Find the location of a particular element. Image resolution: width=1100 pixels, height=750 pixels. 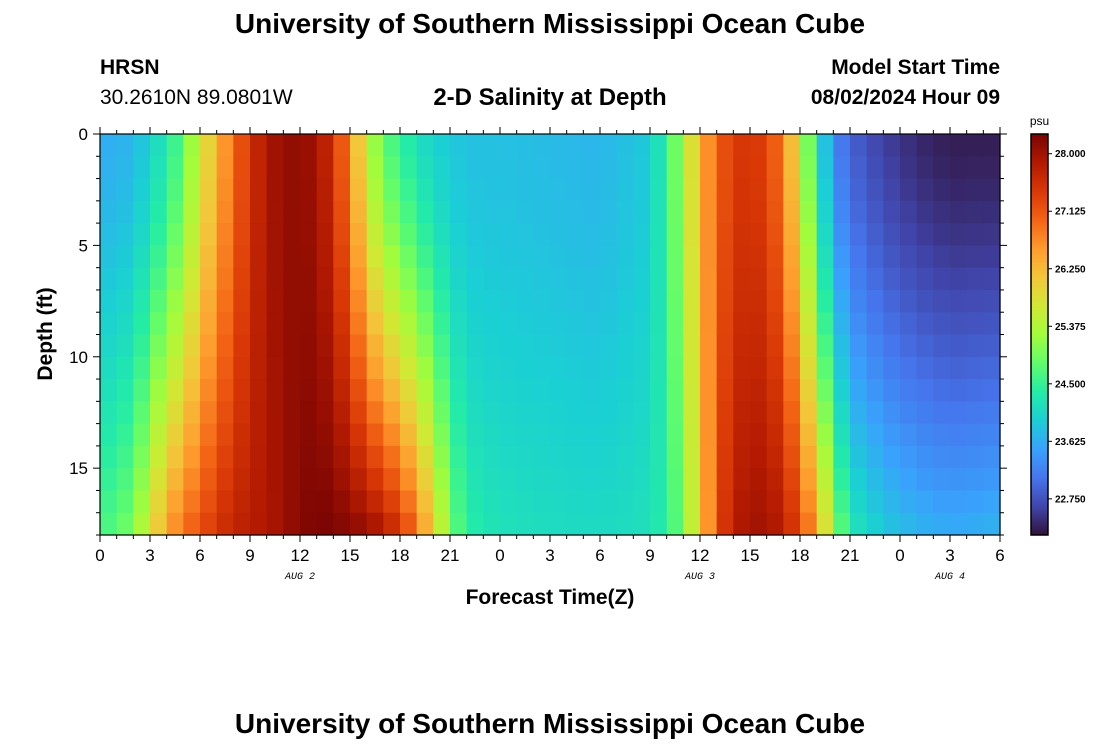

y-tick-label: 15 is located at coordinates (78, 468).